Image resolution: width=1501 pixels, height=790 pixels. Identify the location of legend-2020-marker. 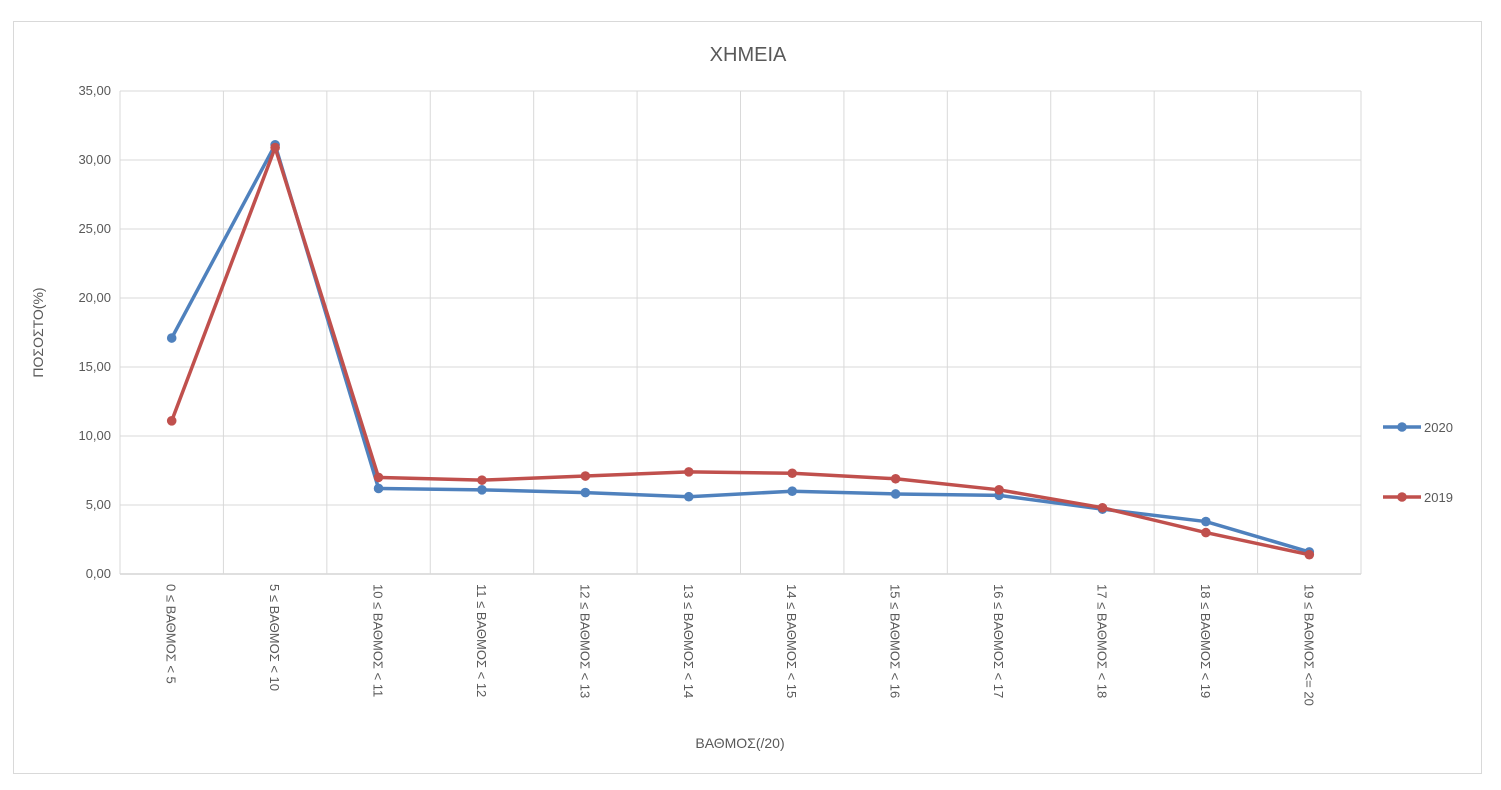
(1402, 427).